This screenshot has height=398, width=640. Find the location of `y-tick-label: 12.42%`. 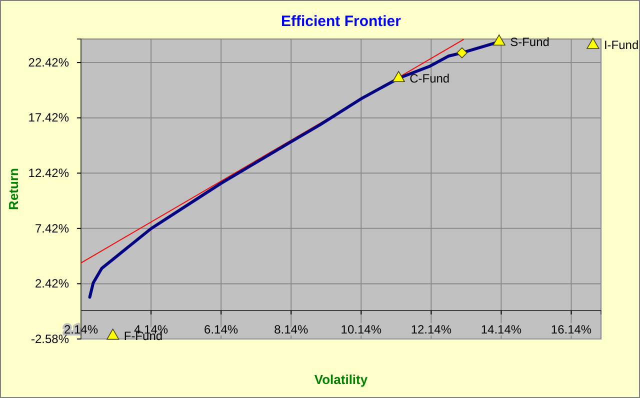

y-tick-label: 12.42% is located at coordinates (49, 173).